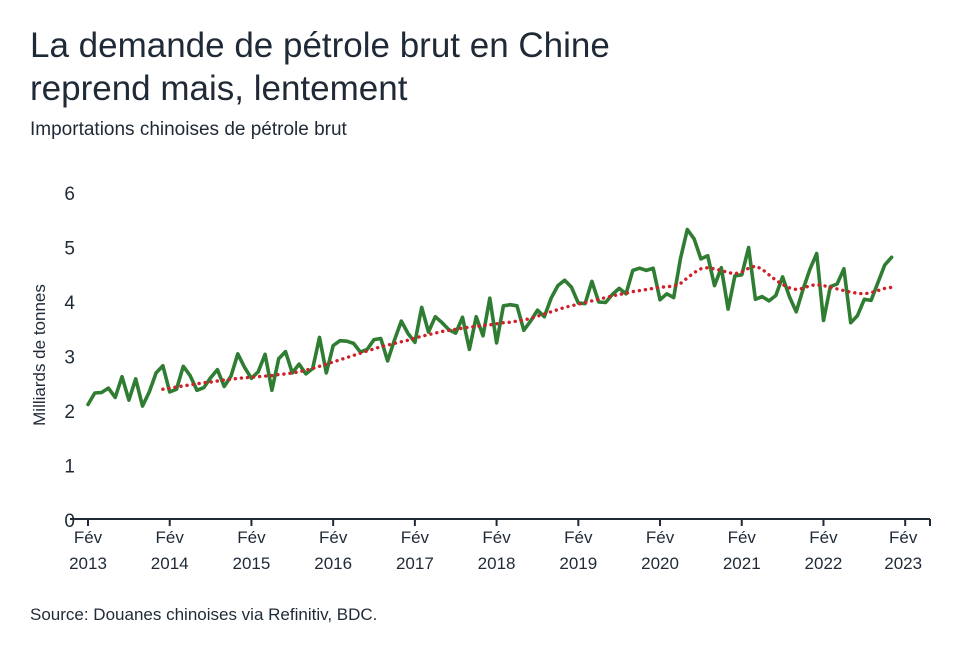  Describe the element at coordinates (170, 563) in the screenshot. I see `x-tick-label-year: 2014` at that location.